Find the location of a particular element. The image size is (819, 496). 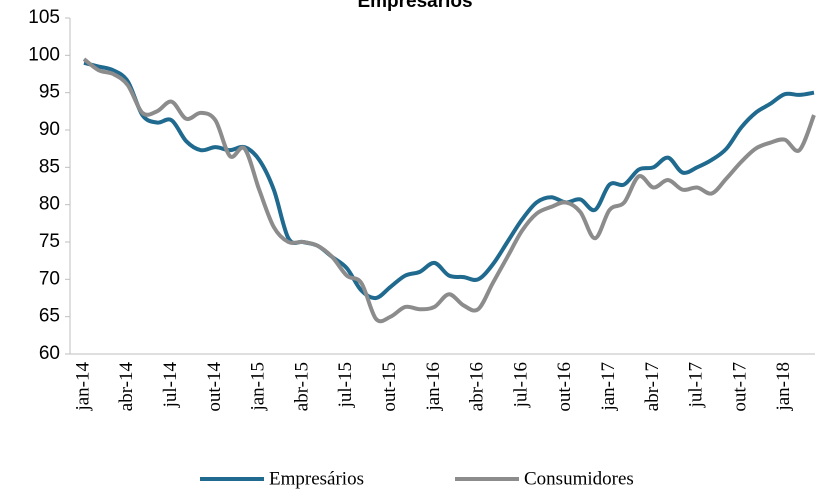

y-tick-label: 90 is located at coordinates (49, 129).